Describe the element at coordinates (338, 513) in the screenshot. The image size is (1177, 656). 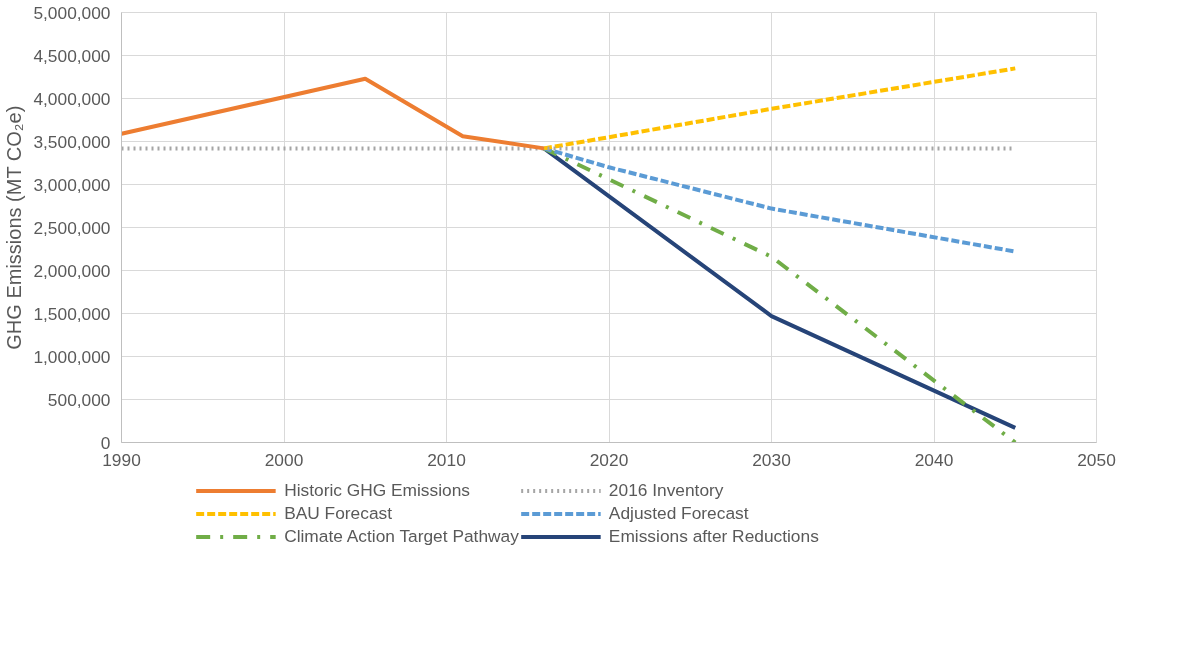
I see `legend-label: BAU Forecast` at that location.